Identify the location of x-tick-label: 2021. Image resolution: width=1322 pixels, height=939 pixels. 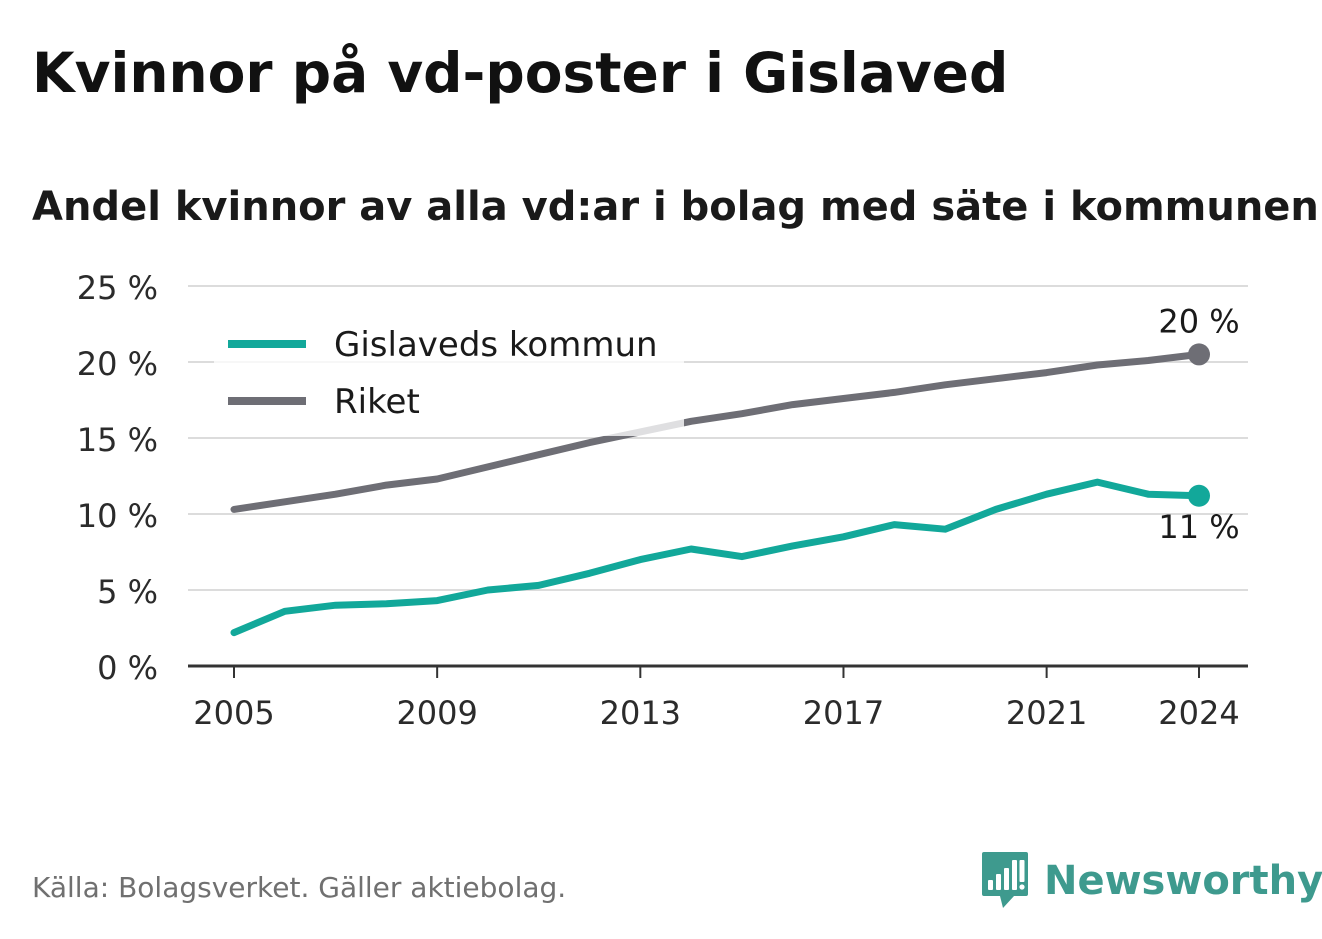
(1046, 713).